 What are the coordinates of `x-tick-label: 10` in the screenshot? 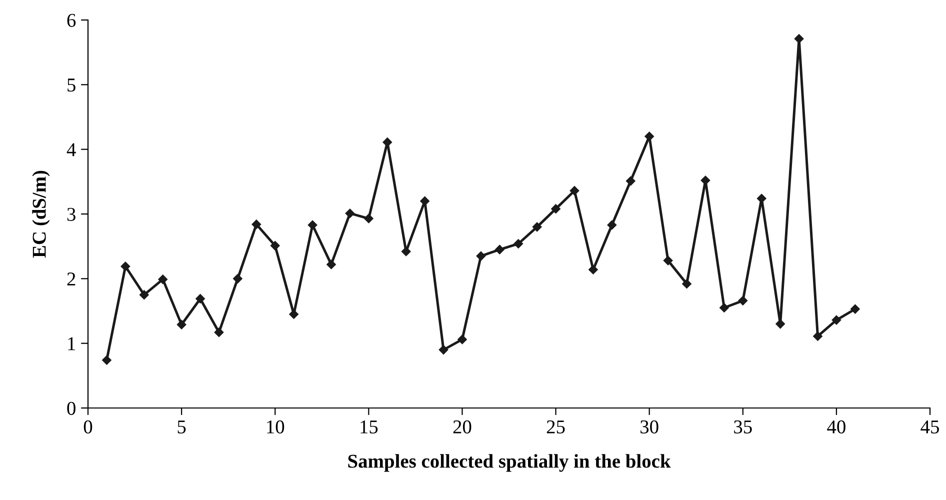 It's located at (275, 427).